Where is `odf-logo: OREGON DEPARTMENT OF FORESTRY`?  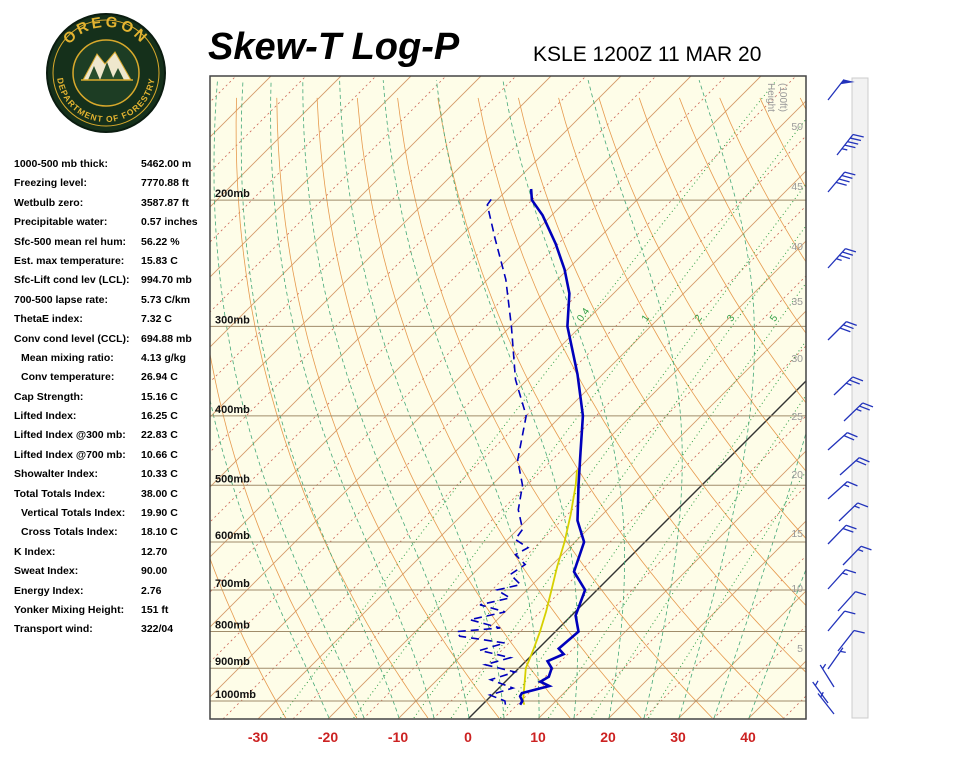 odf-logo: OREGON DEPARTMENT OF FORESTRY is located at coordinates (106, 75).